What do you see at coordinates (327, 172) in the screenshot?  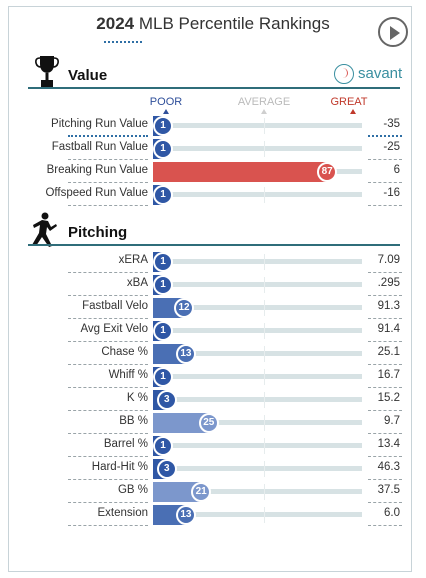 I see `percentile-badge: 87` at bounding box center [327, 172].